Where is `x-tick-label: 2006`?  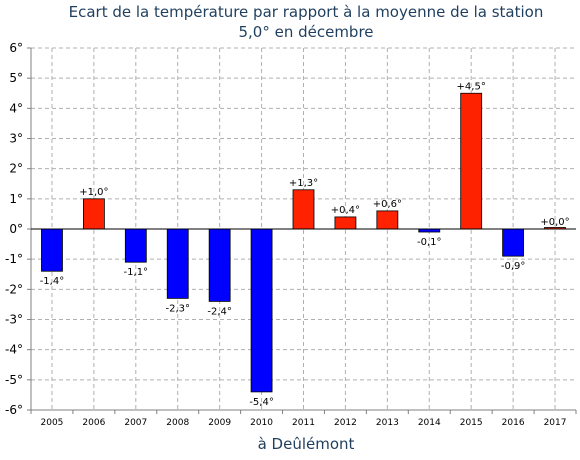
x-tick-label: 2006 is located at coordinates (93, 423).